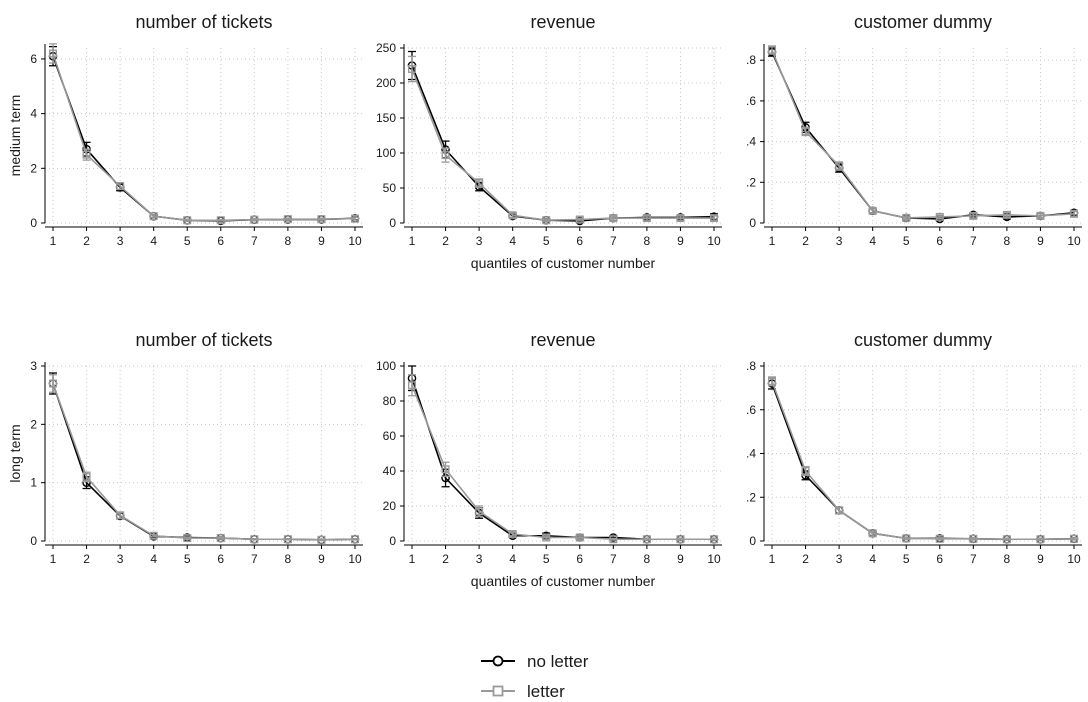  Describe the element at coordinates (203, 340) in the screenshot. I see `panel-title: number of tickets` at that location.